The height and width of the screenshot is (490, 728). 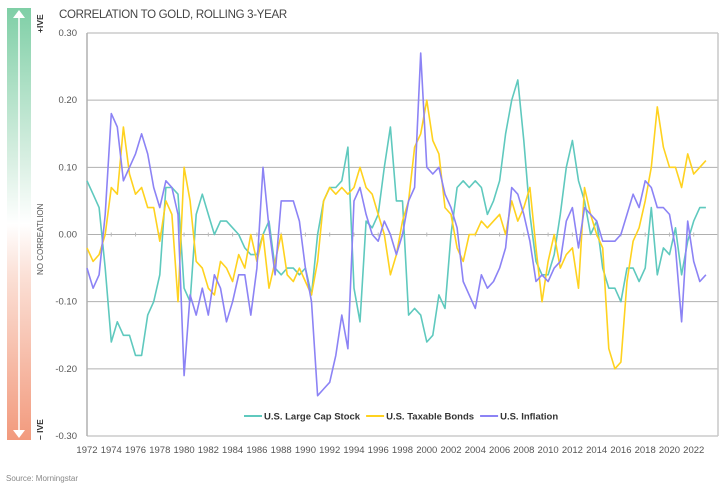 What do you see at coordinates (111, 450) in the screenshot?
I see `x-tick-label: 1974` at bounding box center [111, 450].